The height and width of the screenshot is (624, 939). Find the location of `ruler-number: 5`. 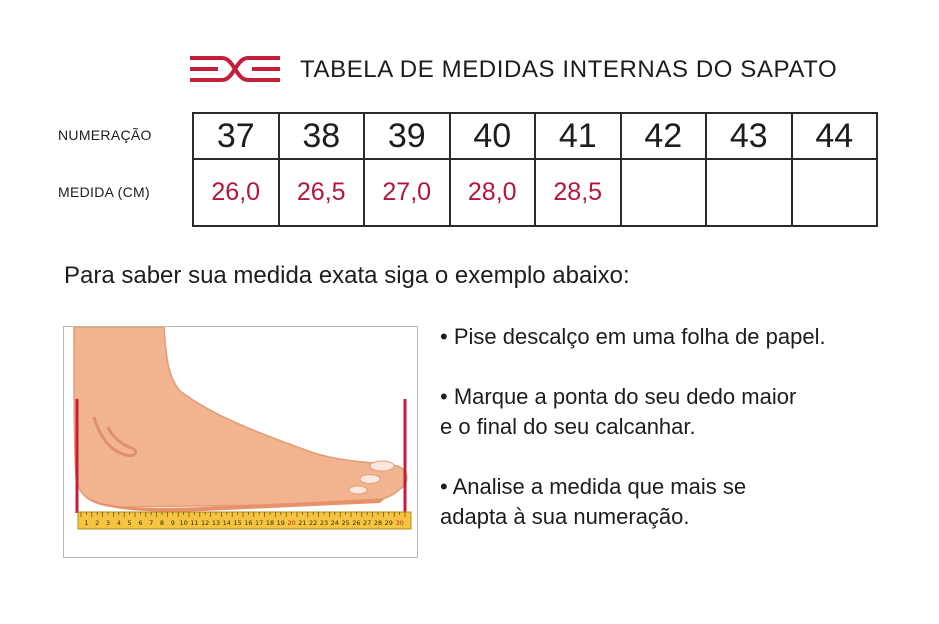

ruler-number: 5 is located at coordinates (130, 523).